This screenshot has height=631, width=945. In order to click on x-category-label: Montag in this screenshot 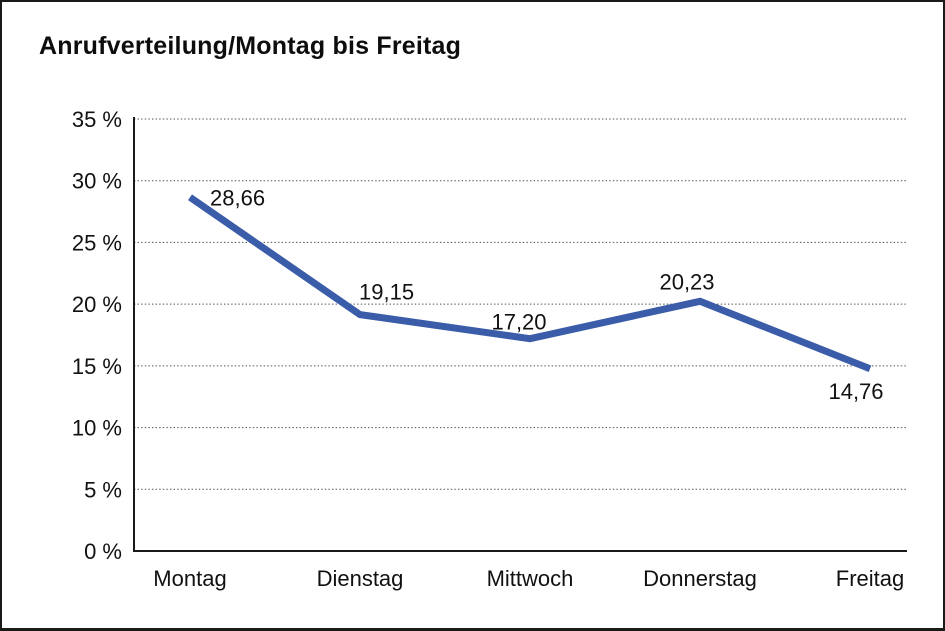, I will do `click(189, 578)`.